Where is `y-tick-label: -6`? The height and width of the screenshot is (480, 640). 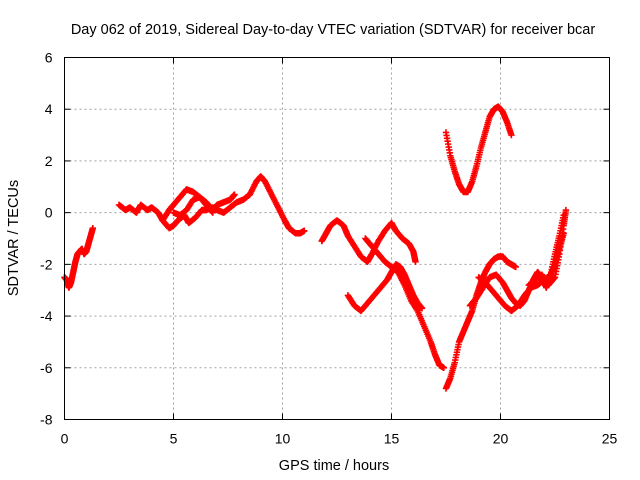
y-tick-label: -6 is located at coordinates (46, 368).